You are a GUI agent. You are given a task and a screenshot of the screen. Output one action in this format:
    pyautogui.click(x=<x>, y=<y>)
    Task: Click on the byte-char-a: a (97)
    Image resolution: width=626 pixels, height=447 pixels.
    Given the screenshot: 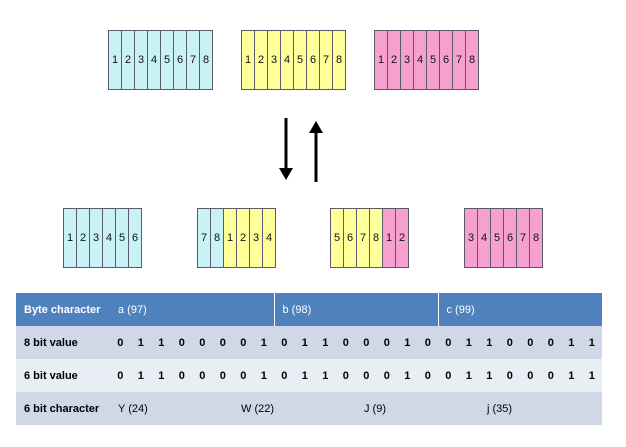 What is the action you would take?
    pyautogui.click(x=192, y=309)
    